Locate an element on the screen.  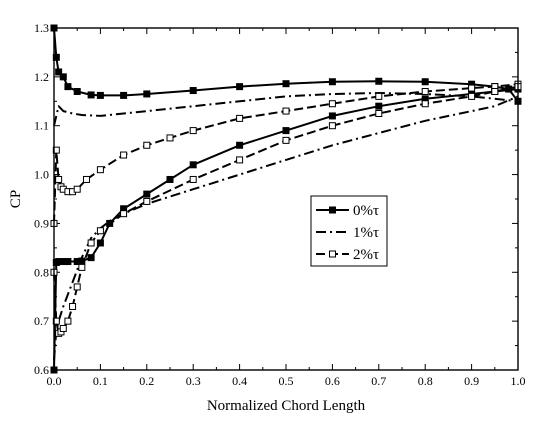
x-axis-title: Normalized Chord Length is located at coordinates (286, 406).